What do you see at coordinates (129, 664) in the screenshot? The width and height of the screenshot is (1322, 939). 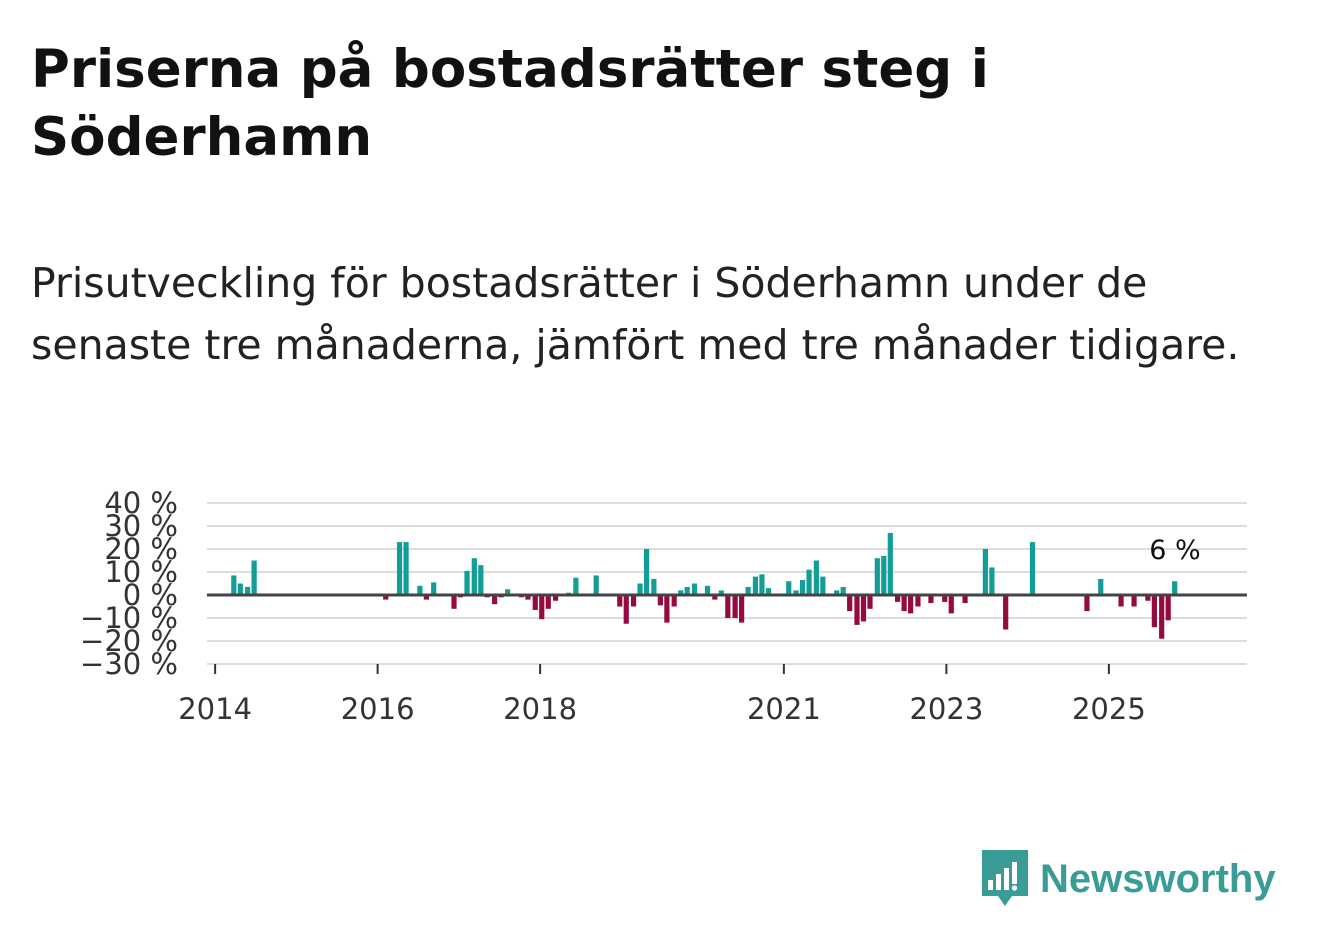 I see `y-tick-label: −30 %` at bounding box center [129, 664].